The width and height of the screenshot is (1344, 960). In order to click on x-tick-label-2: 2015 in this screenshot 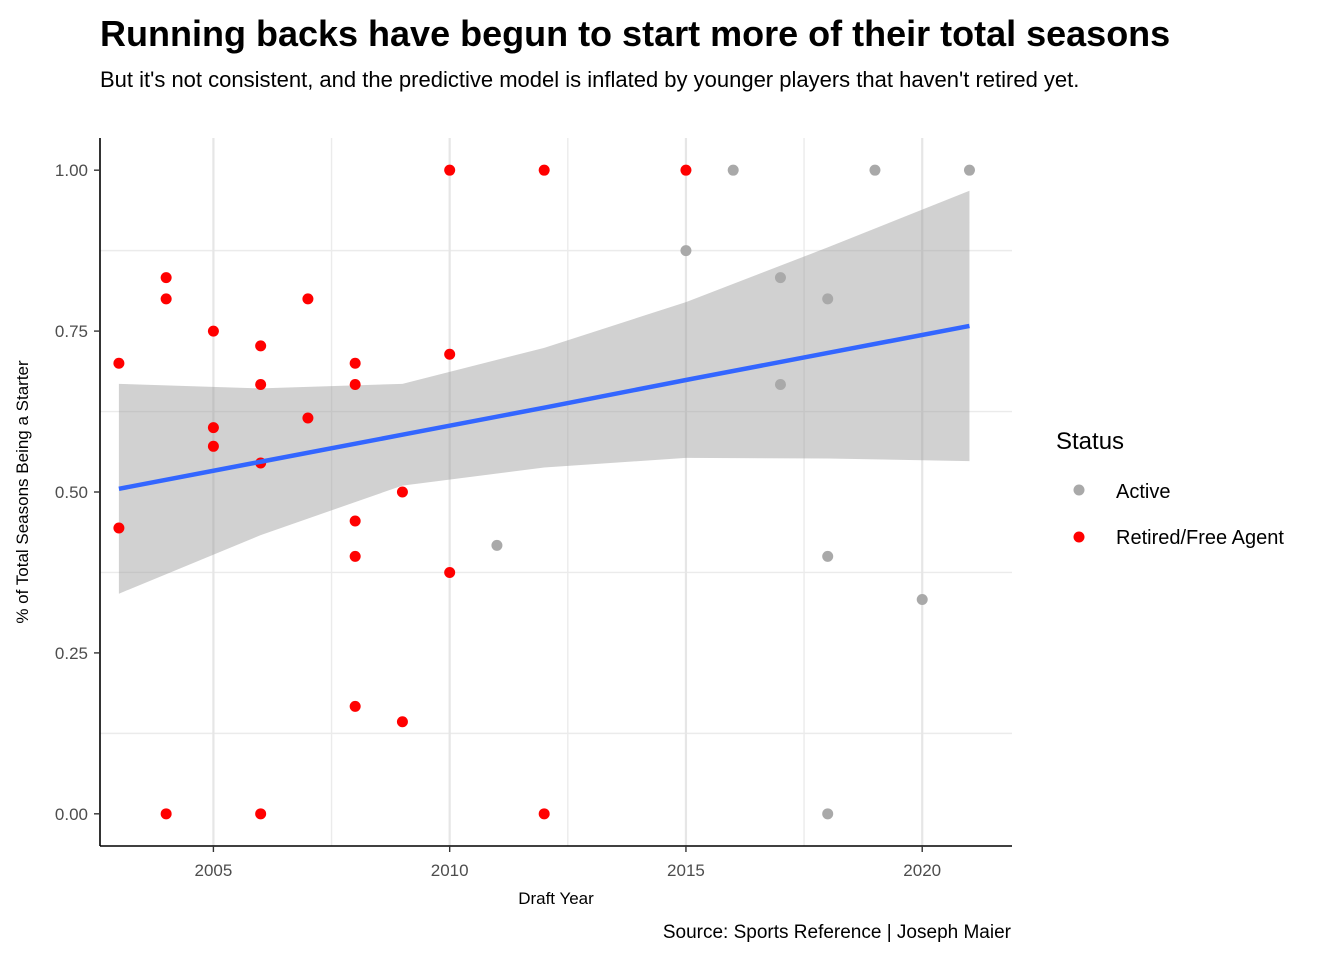, I will do `click(686, 870)`.